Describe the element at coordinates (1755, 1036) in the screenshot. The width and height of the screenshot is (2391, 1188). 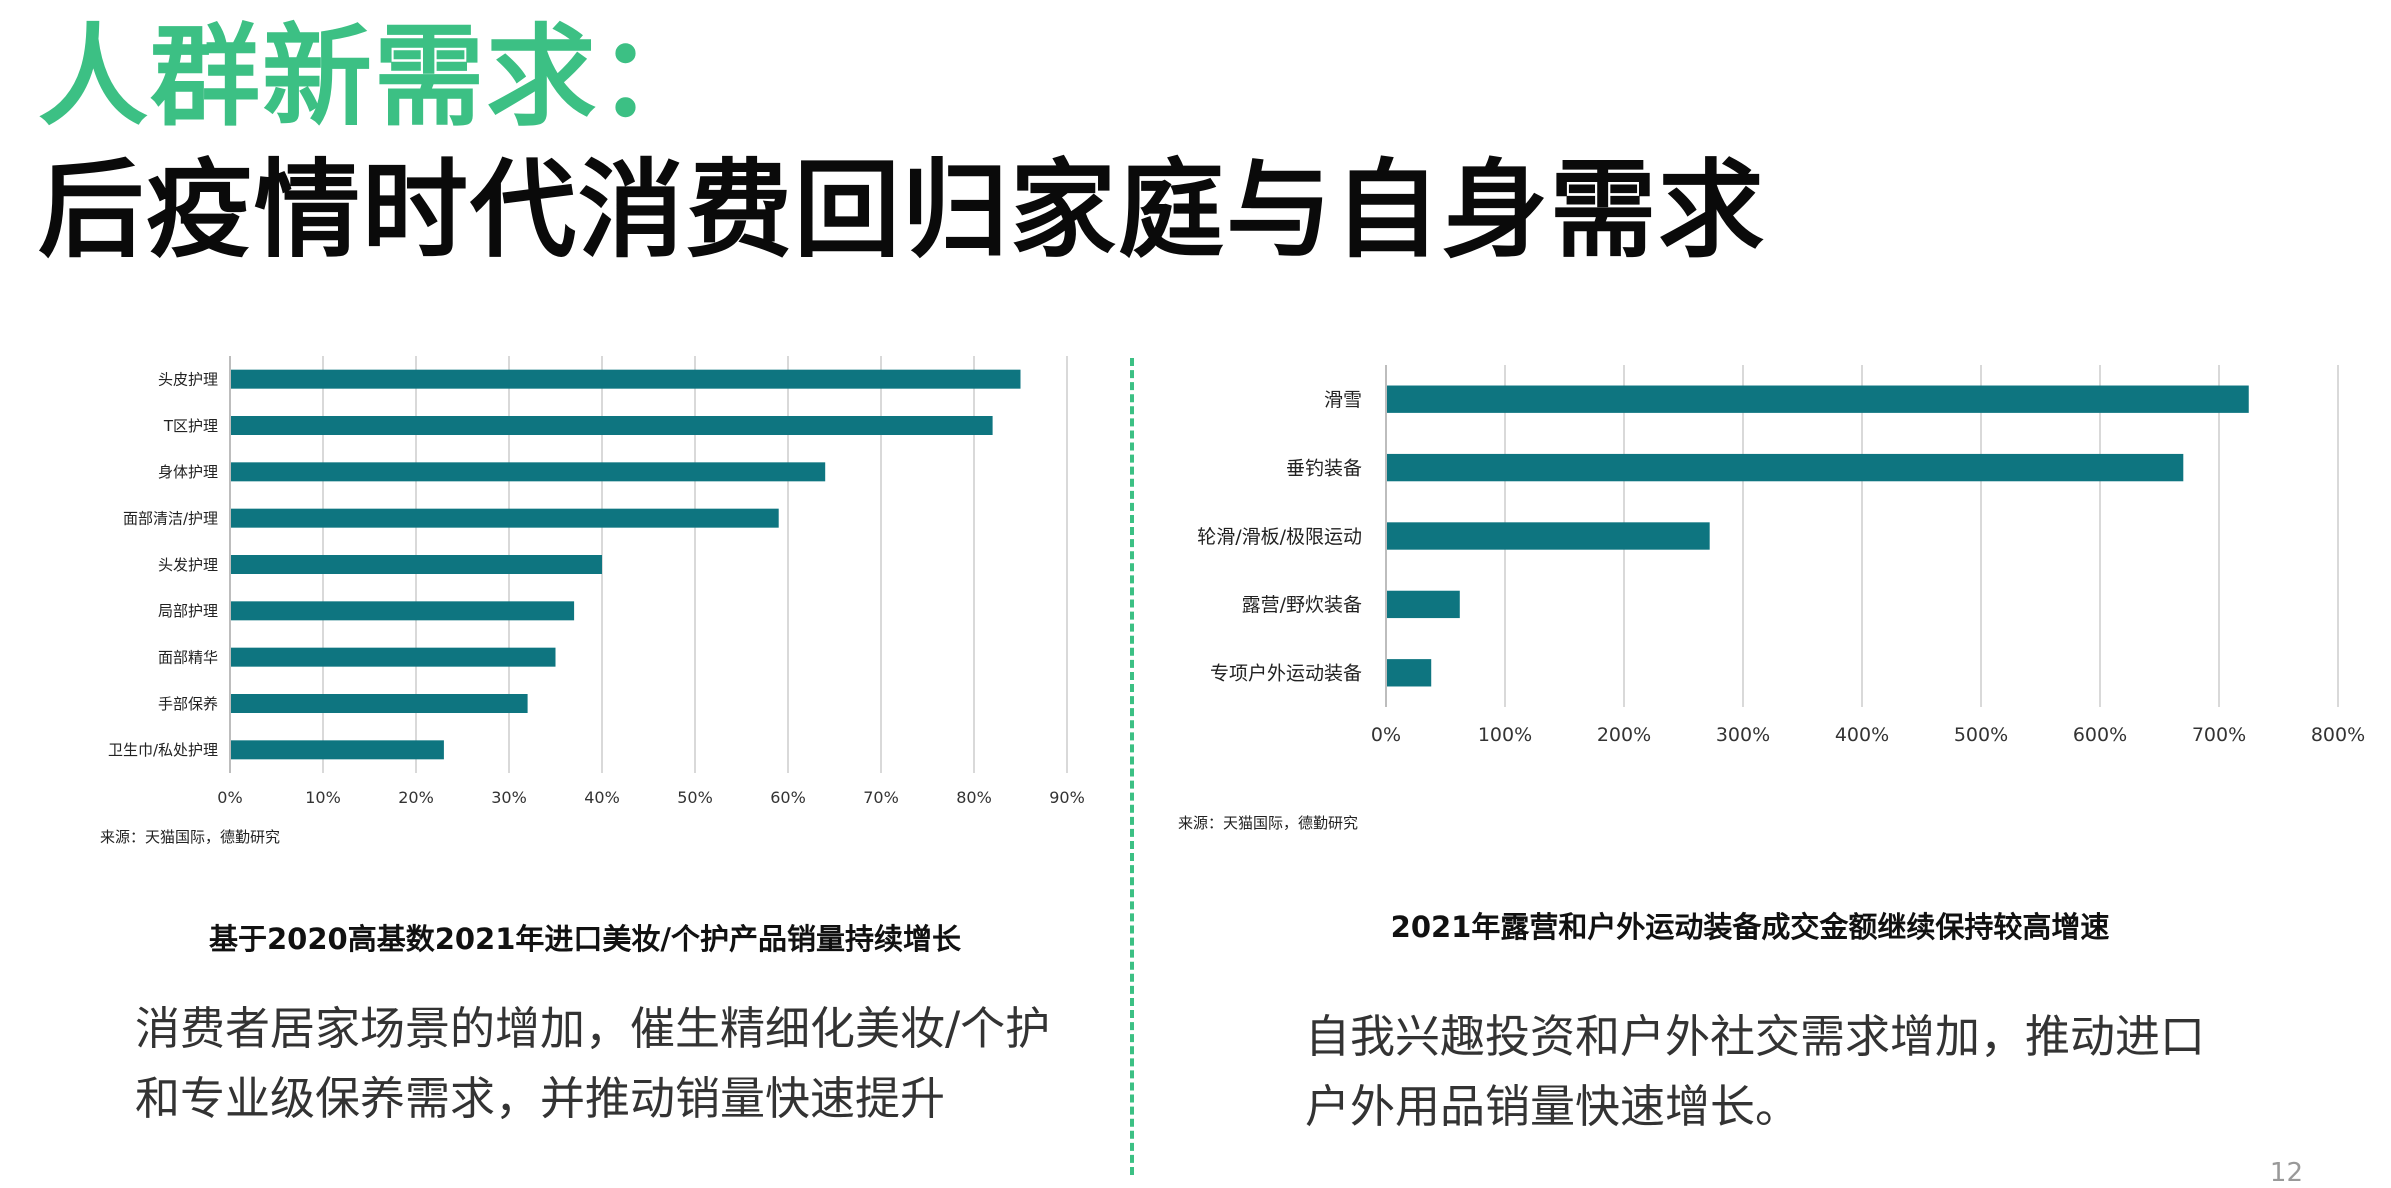
I see `right-description-line1: 自我兴趣投资和户外社交需求增加，推动进口` at that location.